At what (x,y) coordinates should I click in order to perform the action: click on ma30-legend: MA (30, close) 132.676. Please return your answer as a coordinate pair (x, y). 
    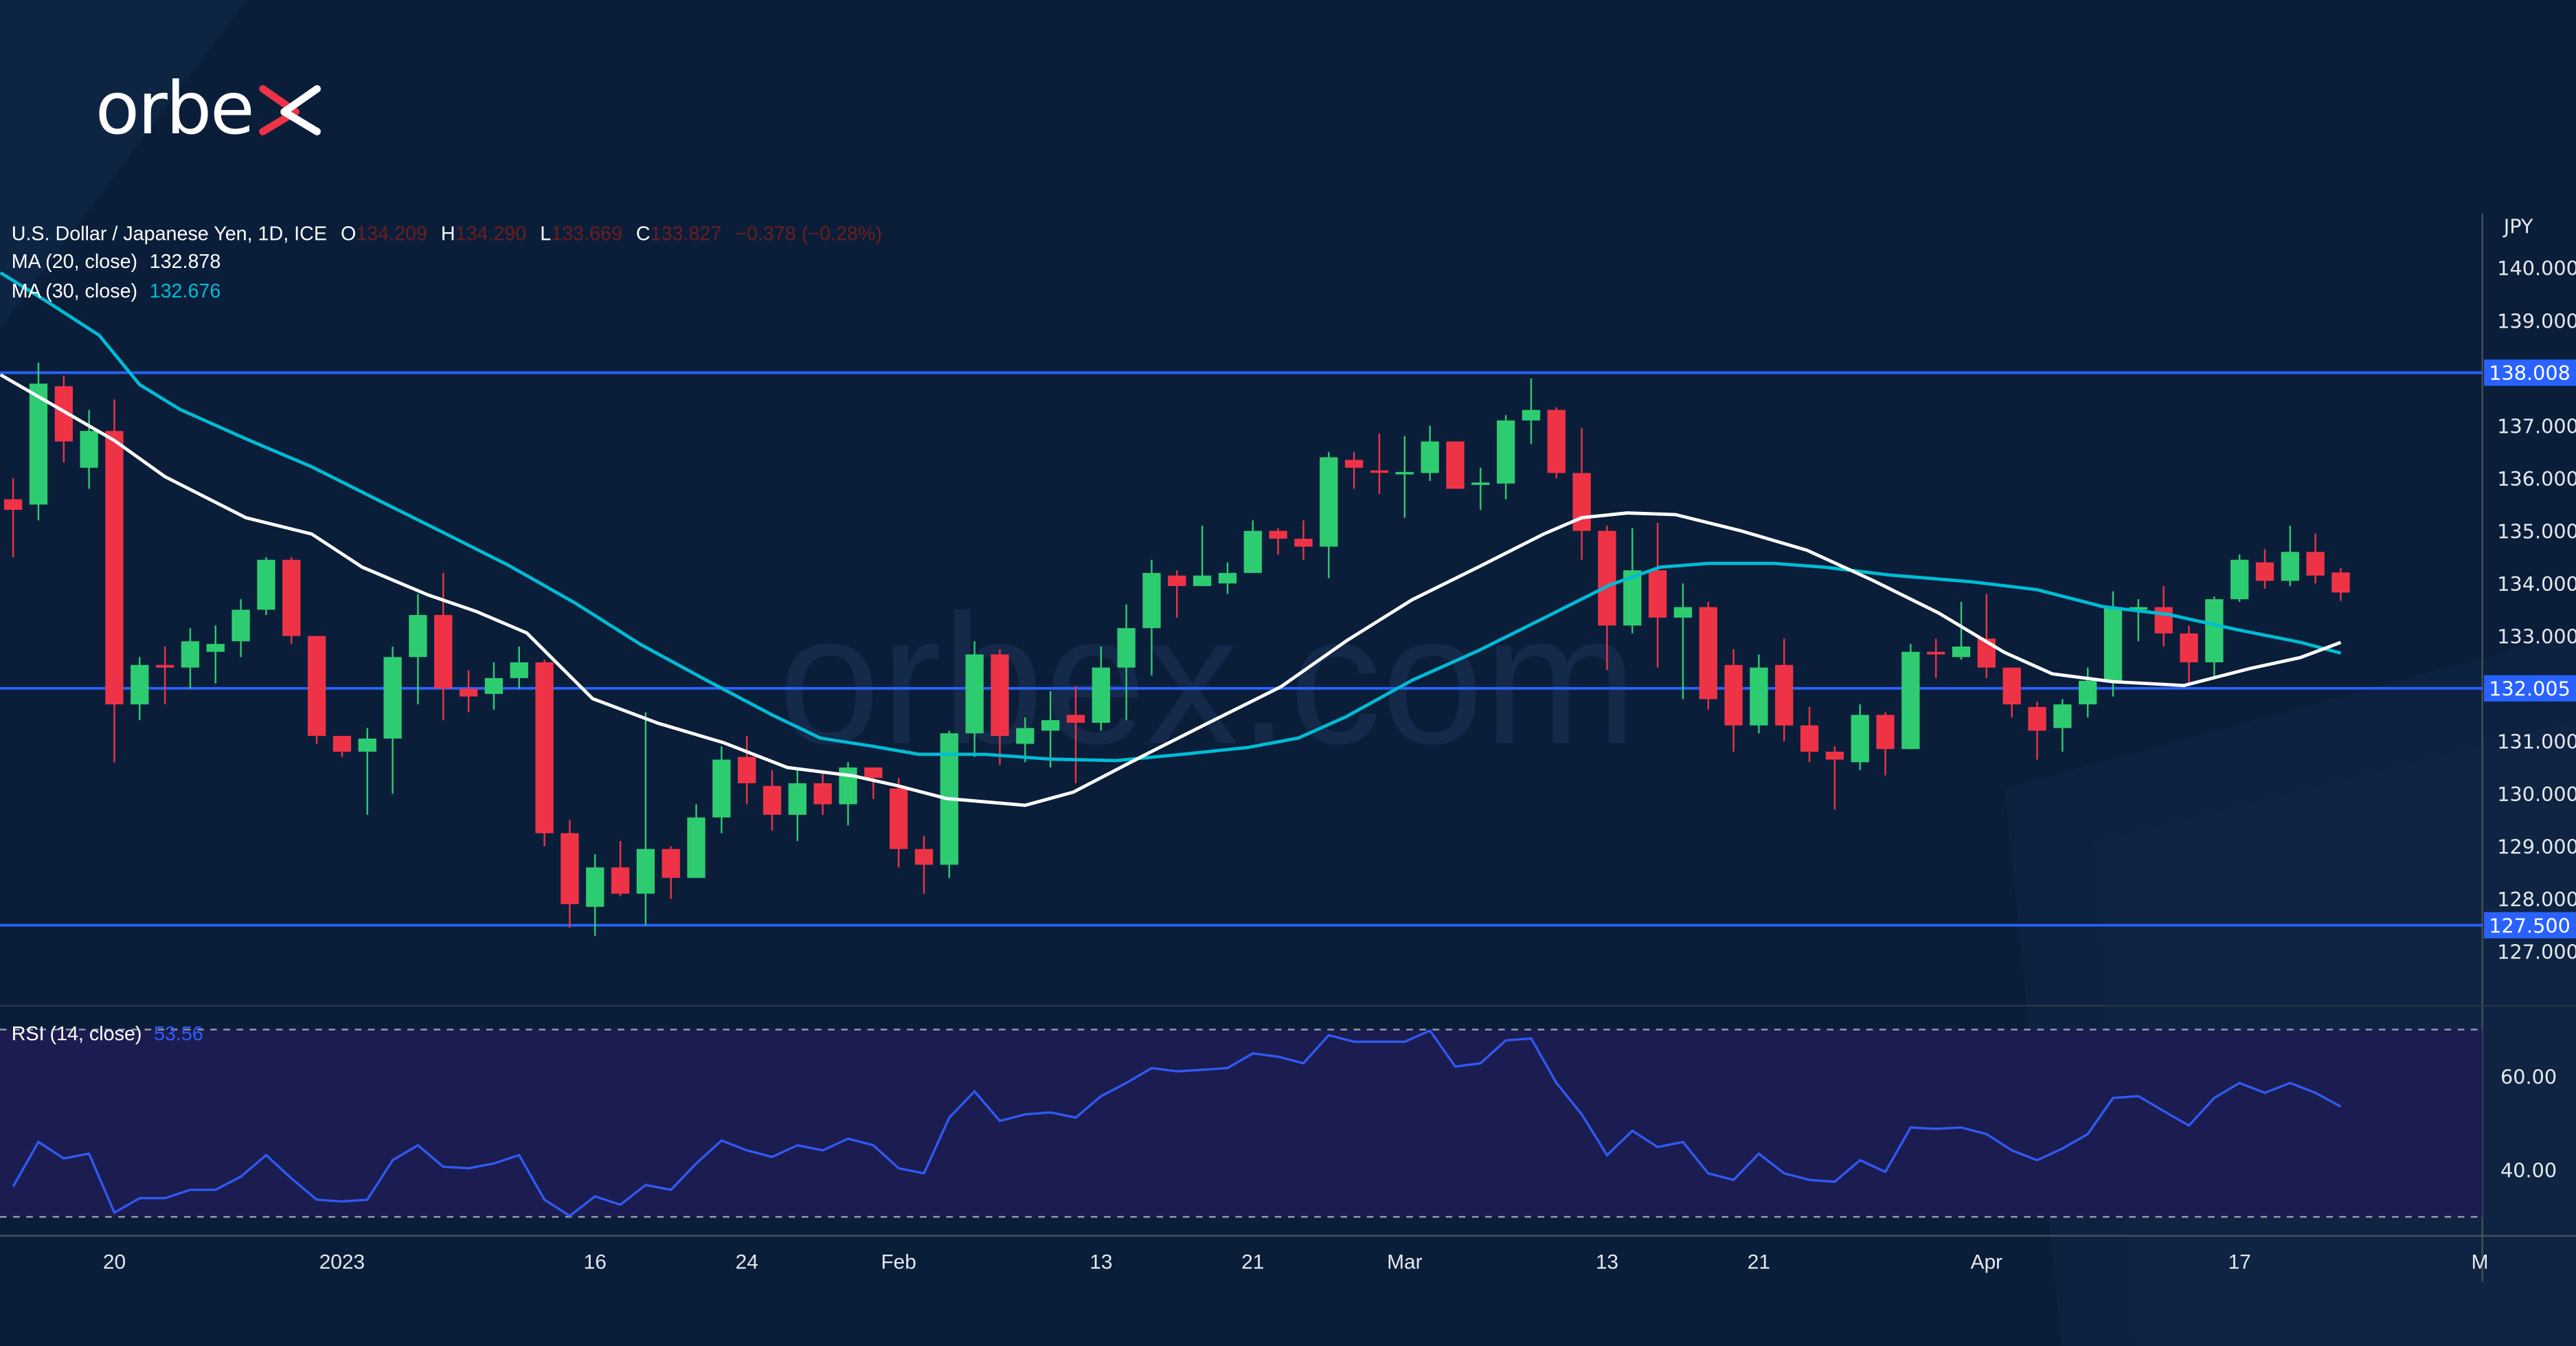
    Looking at the image, I should click on (116, 291).